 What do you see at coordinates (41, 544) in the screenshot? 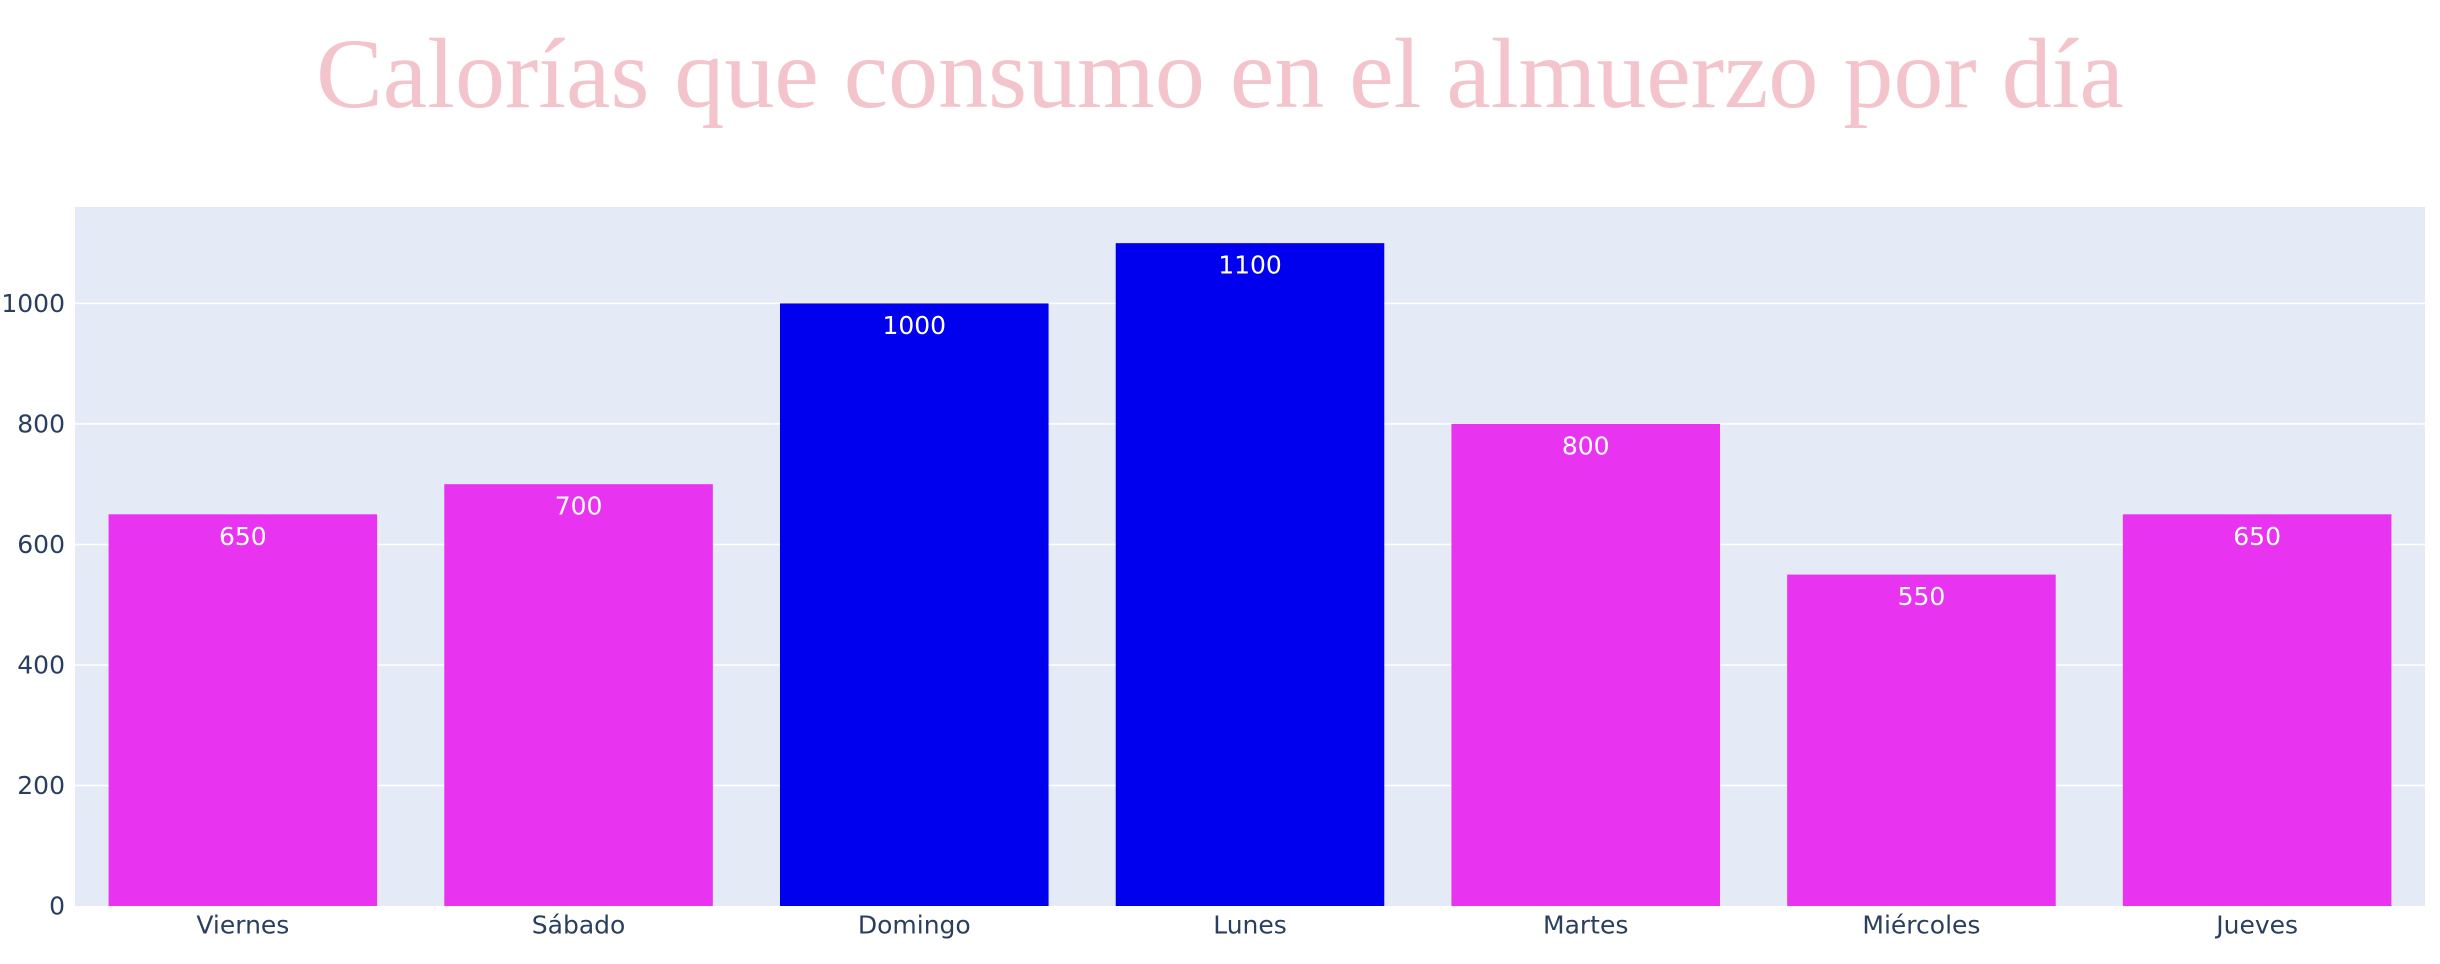
I see `y-tick-label: 600` at bounding box center [41, 544].